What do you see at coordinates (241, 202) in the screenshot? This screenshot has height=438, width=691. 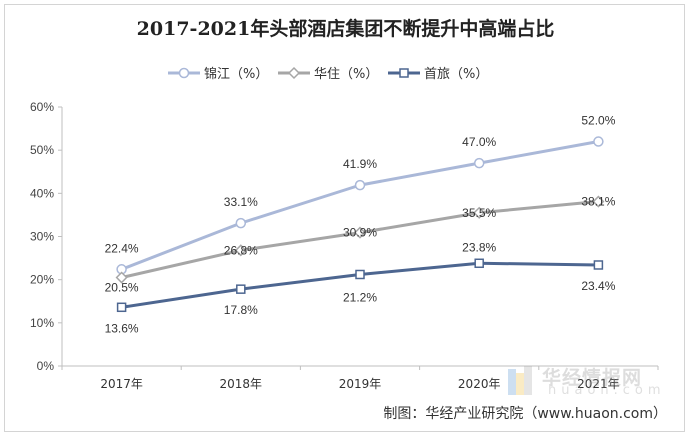 I see `data-label: 33.1%` at bounding box center [241, 202].